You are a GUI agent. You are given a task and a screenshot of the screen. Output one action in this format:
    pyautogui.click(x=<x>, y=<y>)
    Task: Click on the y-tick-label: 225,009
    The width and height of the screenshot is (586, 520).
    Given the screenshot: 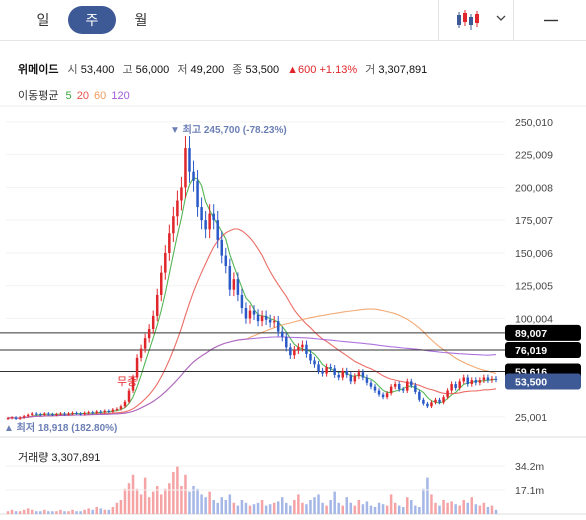 What is the action you would take?
    pyautogui.click(x=534, y=156)
    